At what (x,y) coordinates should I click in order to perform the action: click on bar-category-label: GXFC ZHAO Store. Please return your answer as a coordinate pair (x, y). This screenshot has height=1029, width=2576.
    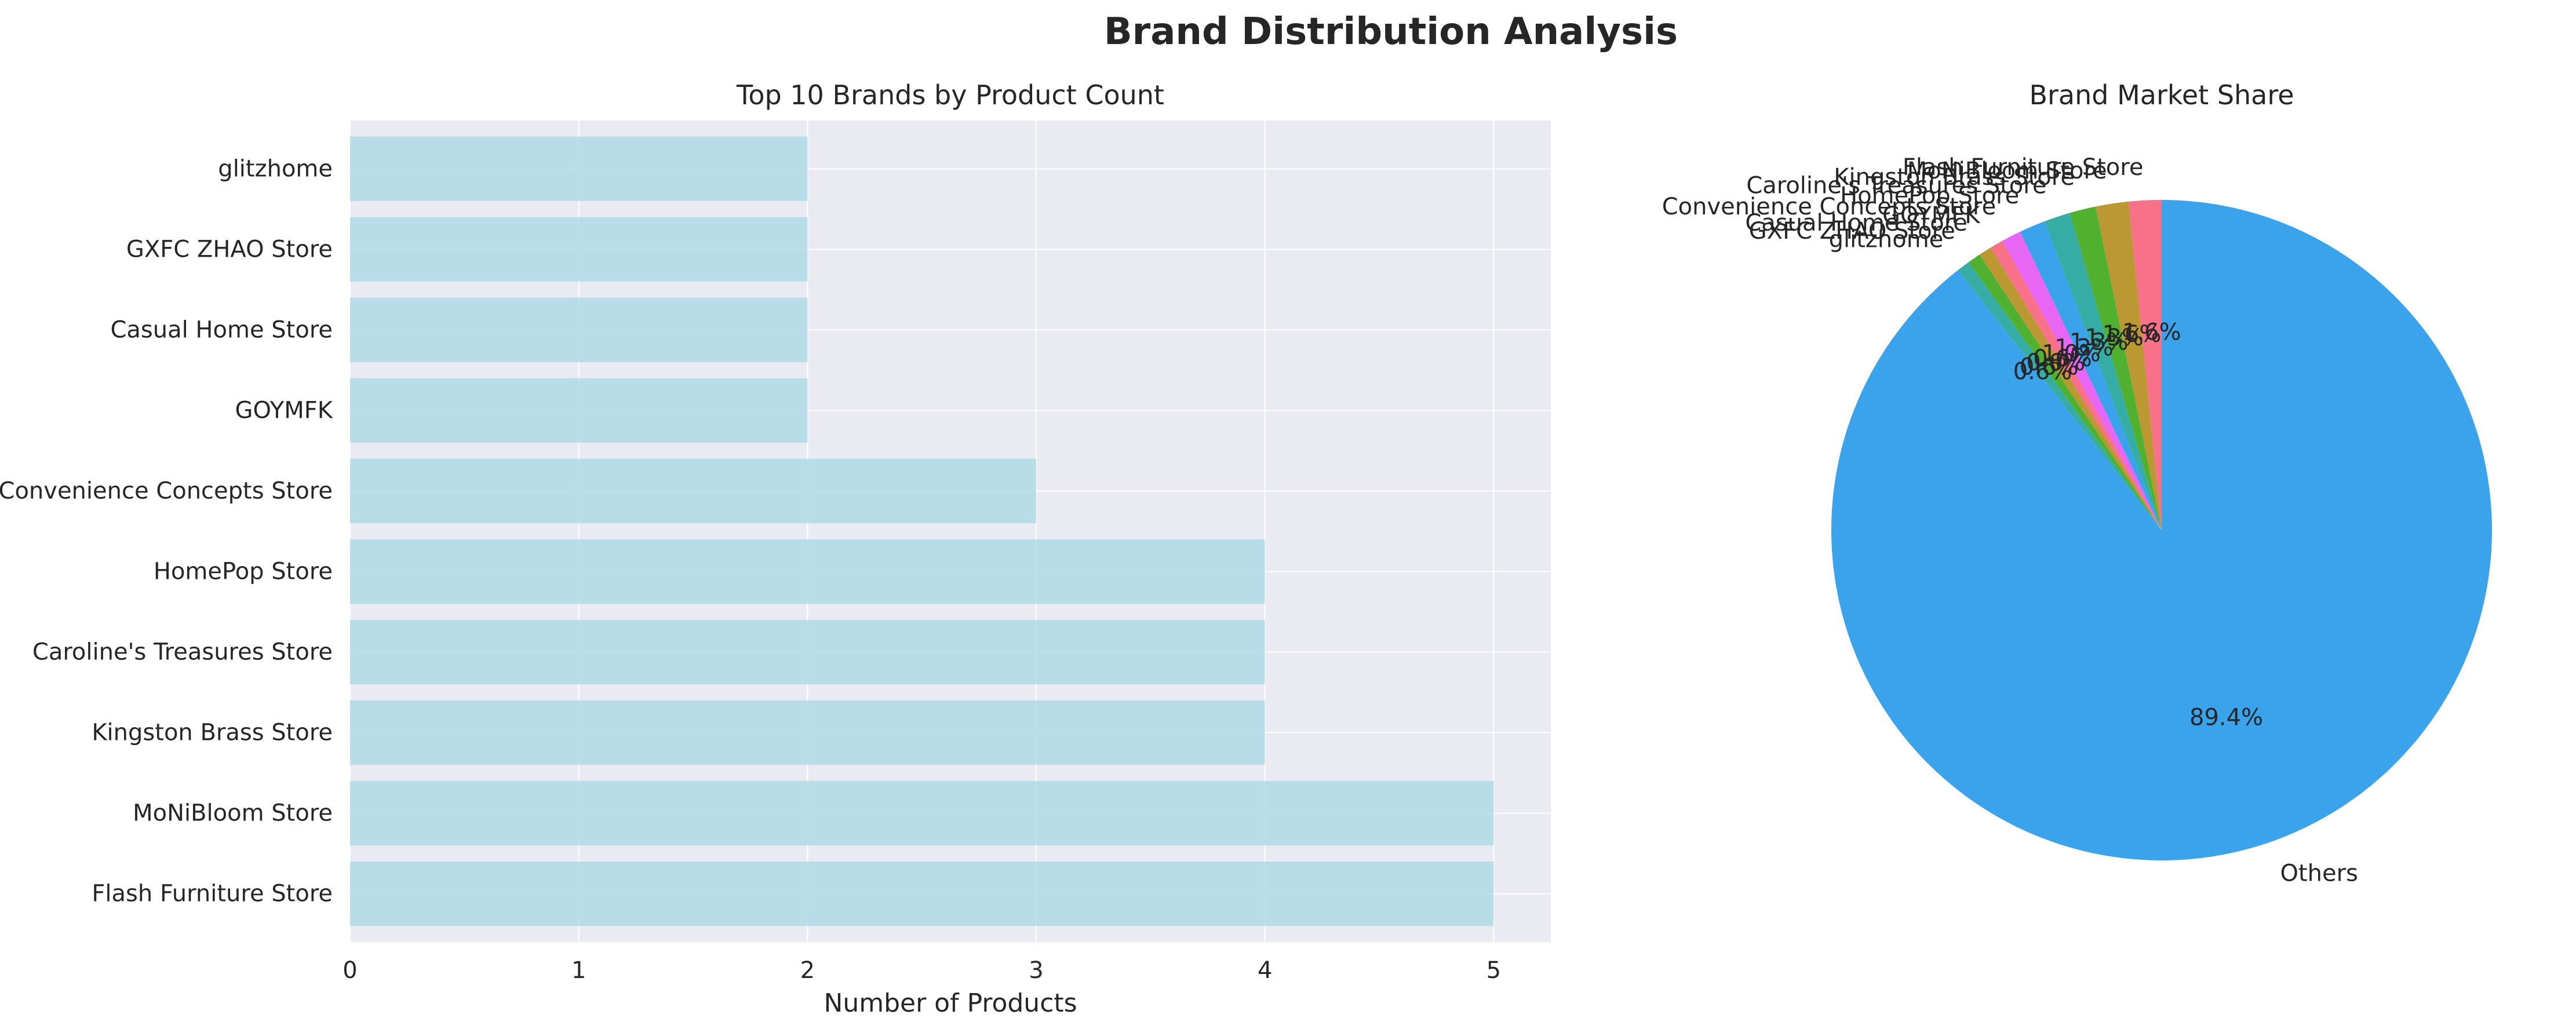
    Looking at the image, I should click on (229, 249).